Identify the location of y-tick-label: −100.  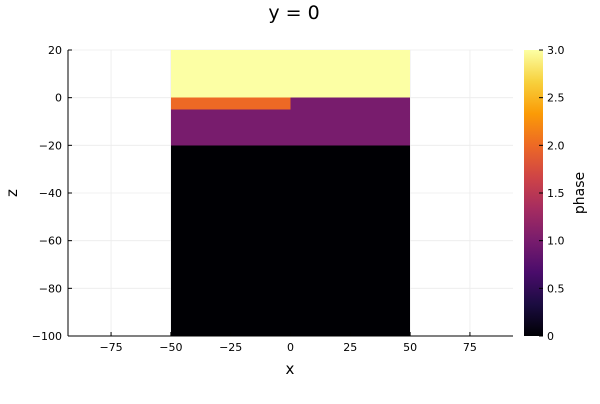
(47, 336).